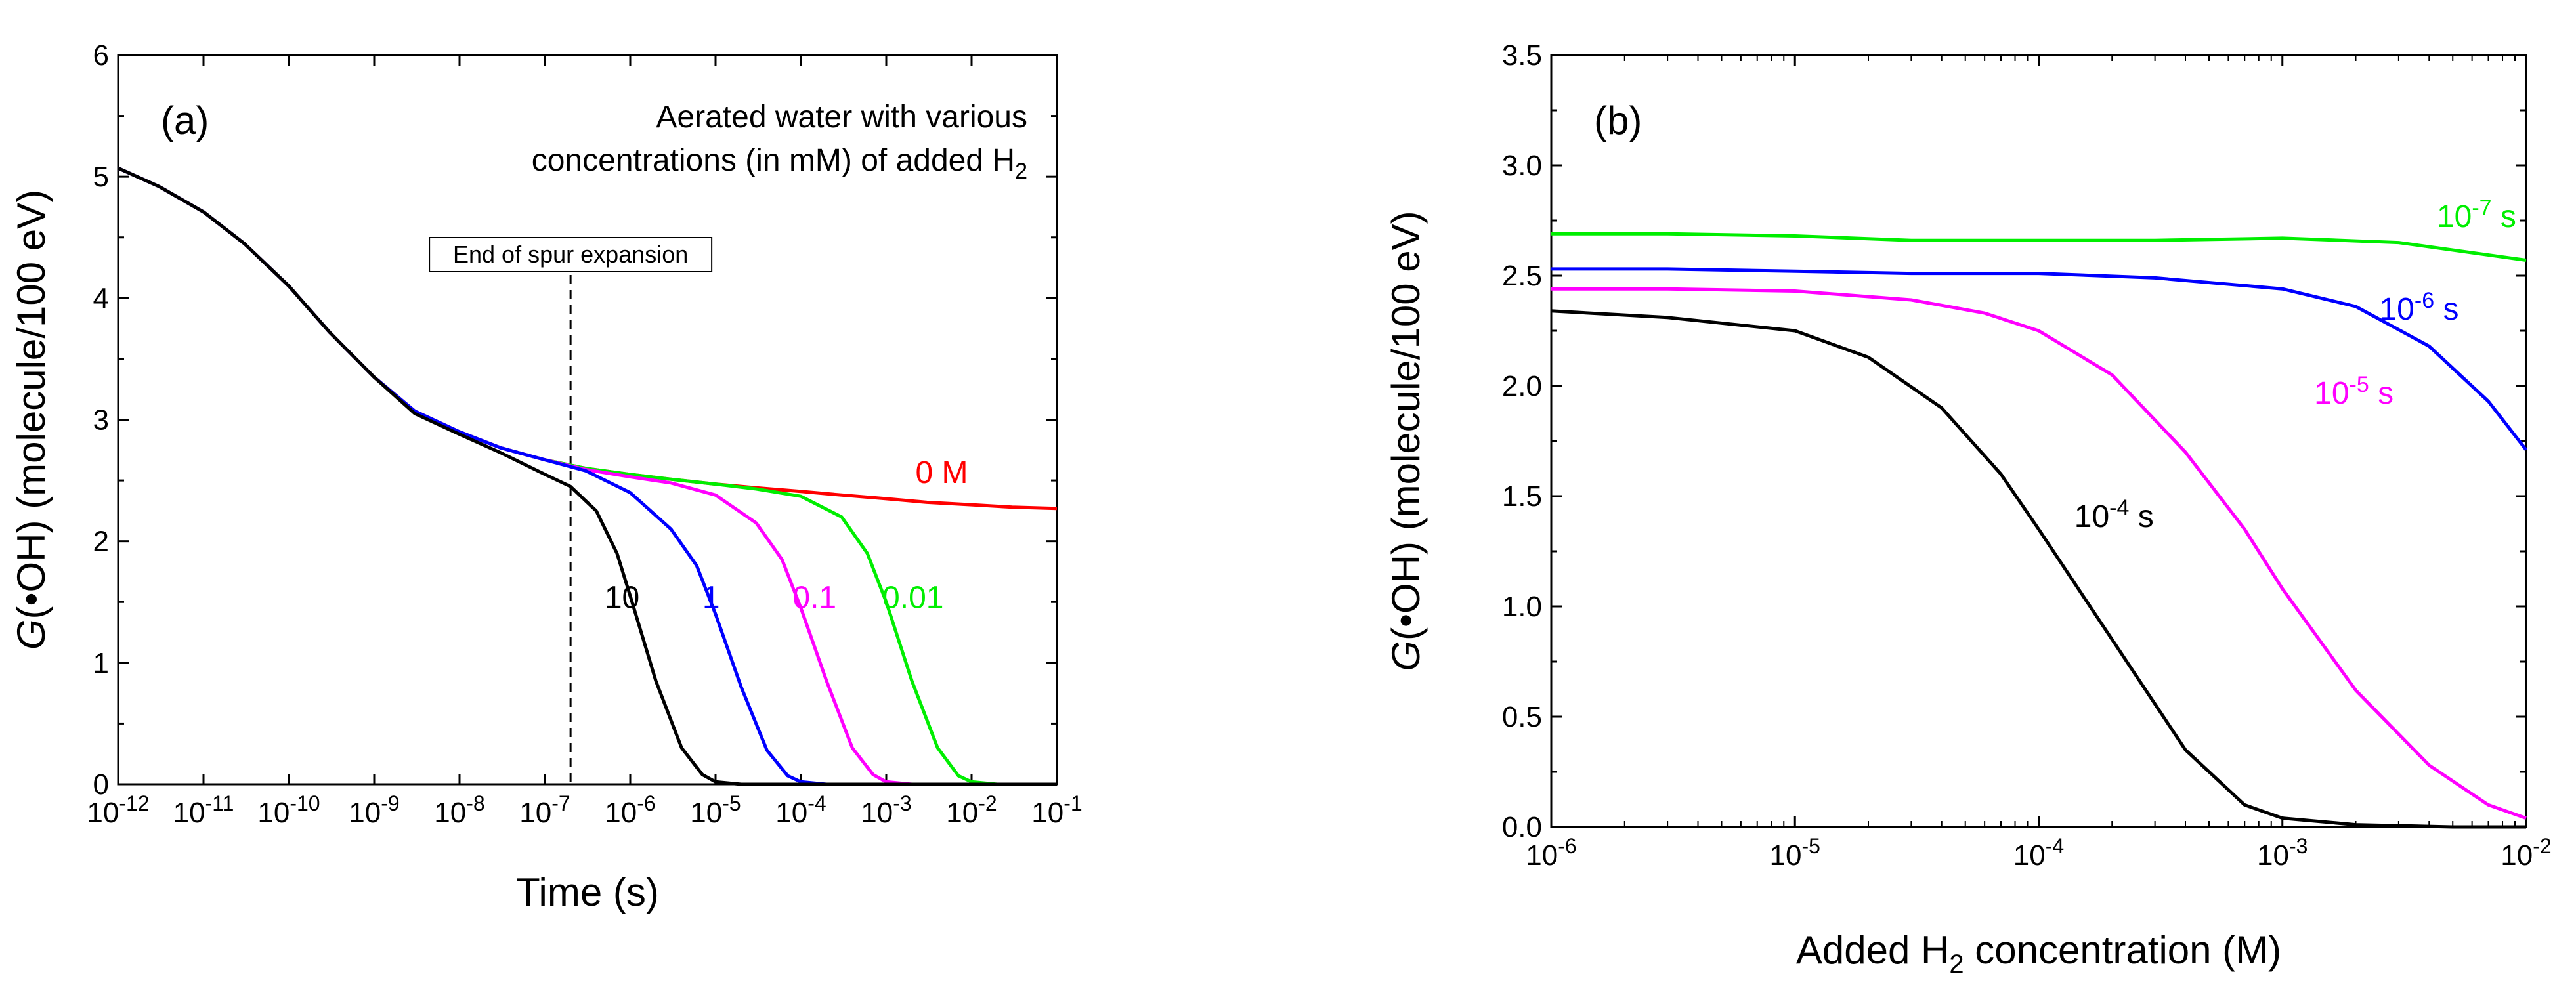  I want to click on y-tick-label: 4, so click(101, 298).